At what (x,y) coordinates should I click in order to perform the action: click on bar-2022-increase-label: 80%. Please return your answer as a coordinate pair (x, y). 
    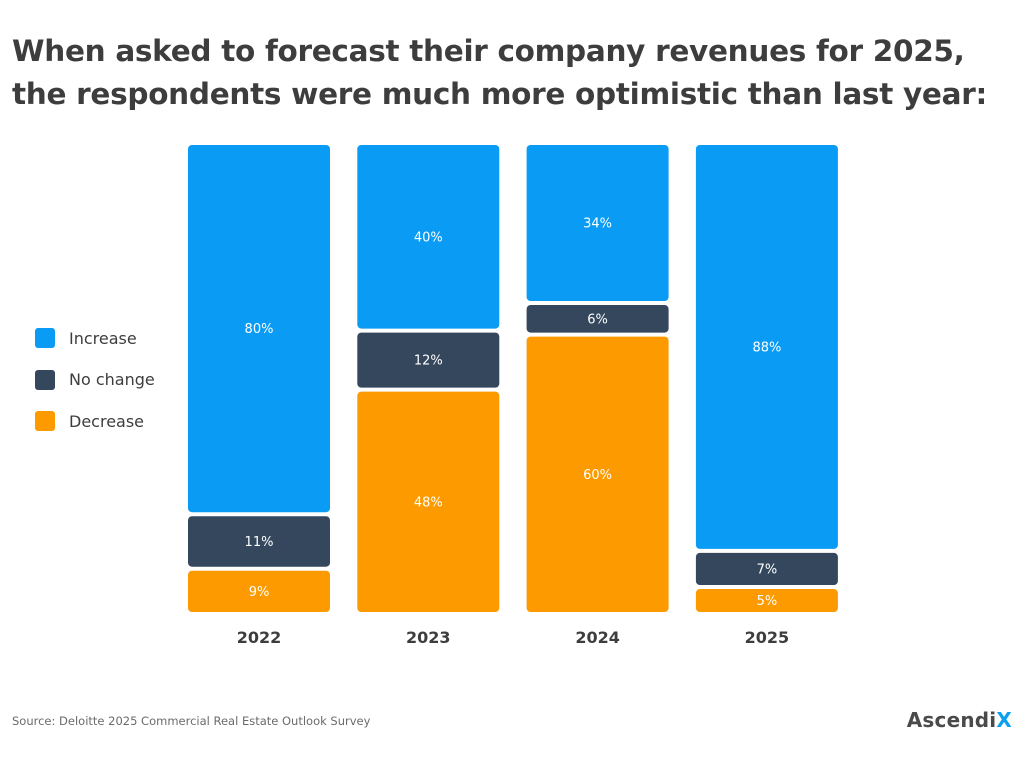
    Looking at the image, I should click on (259, 329).